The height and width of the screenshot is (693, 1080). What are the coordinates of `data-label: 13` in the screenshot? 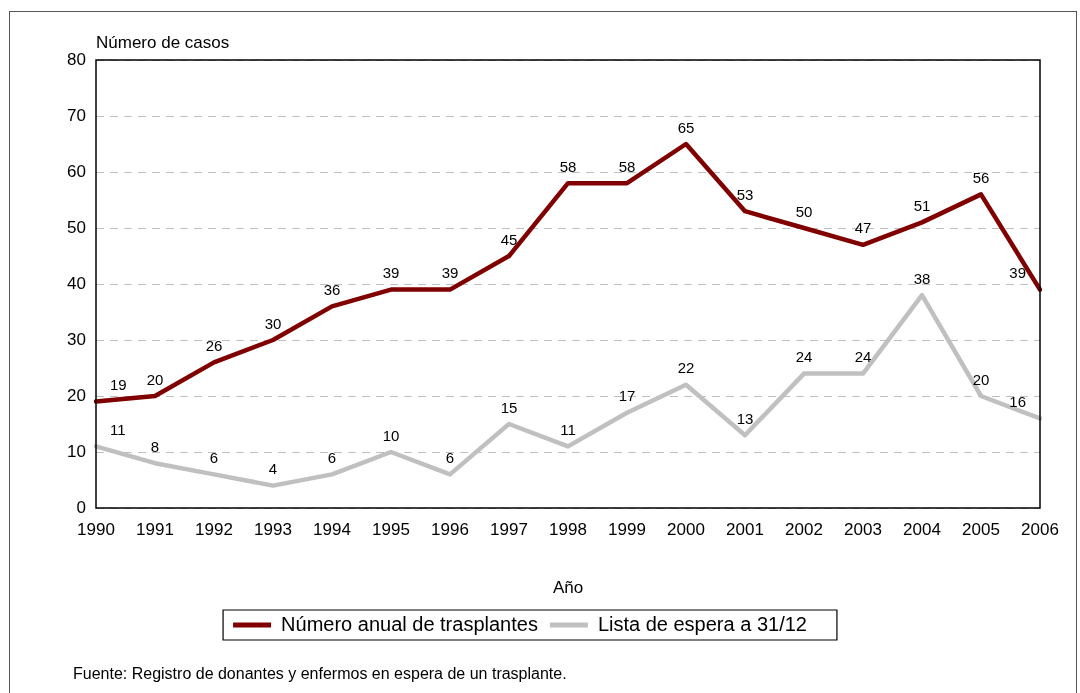 It's located at (745, 418).